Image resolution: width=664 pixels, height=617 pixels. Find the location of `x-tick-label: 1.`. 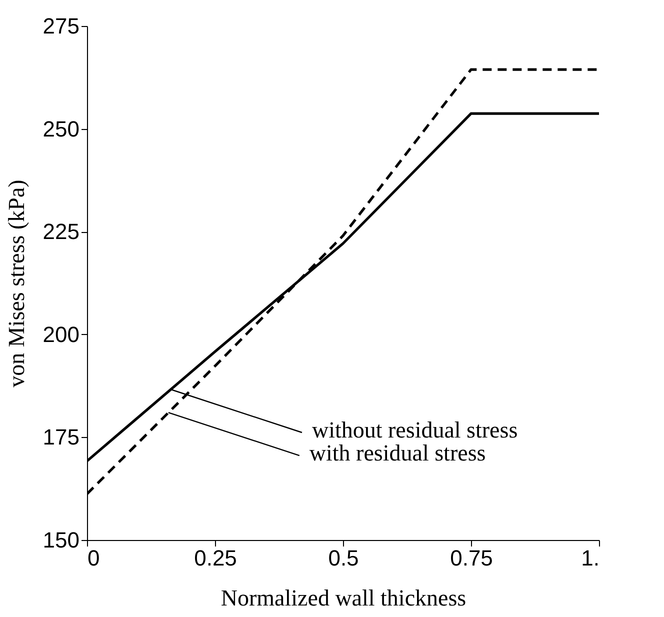

x-tick-label: 1. is located at coordinates (590, 558).